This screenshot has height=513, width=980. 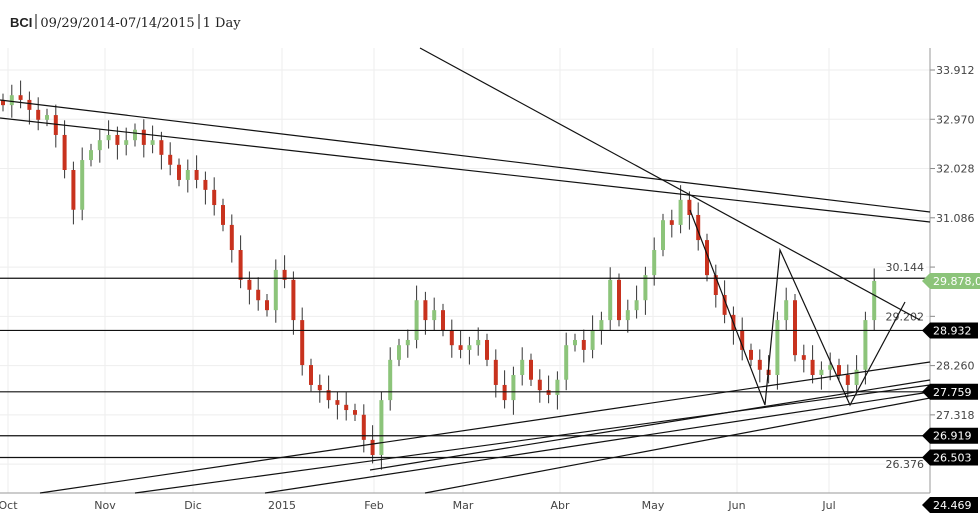 I want to click on trend-line, so click(x=597, y=442).